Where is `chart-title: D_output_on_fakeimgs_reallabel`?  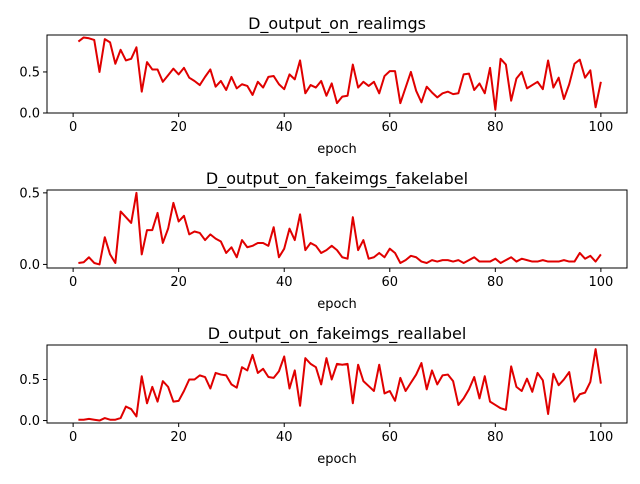
chart-title: D_output_on_fakeimgs_reallabel is located at coordinates (337, 334).